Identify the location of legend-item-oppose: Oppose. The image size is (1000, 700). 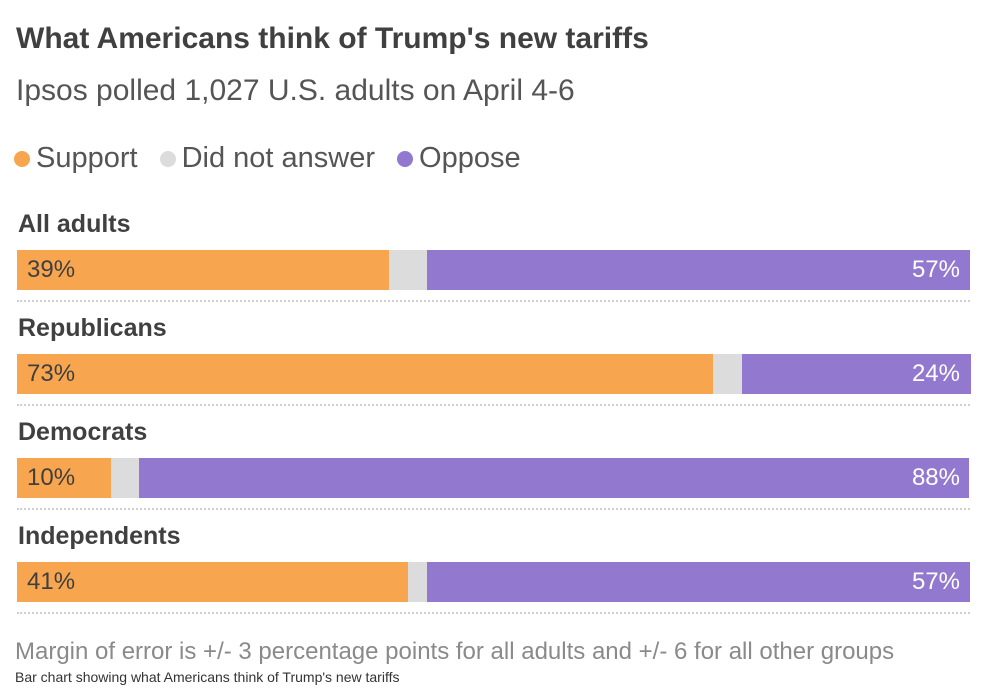
(459, 158).